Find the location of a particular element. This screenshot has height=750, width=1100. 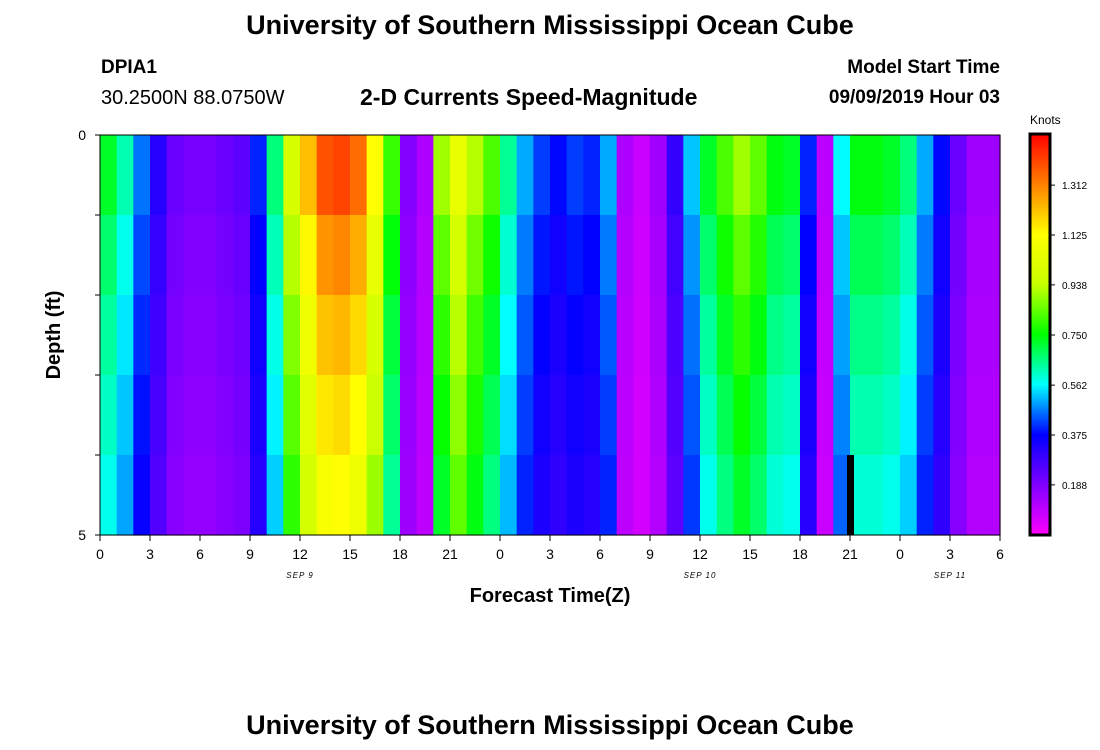

x-tick-label: 12 is located at coordinates (300, 554).